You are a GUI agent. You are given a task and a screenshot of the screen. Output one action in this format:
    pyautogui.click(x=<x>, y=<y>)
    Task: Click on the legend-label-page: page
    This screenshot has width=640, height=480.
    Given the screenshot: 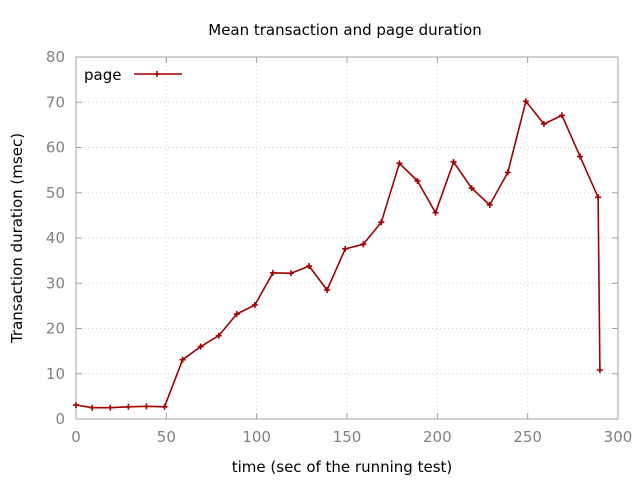 What is the action you would take?
    pyautogui.click(x=102, y=75)
    